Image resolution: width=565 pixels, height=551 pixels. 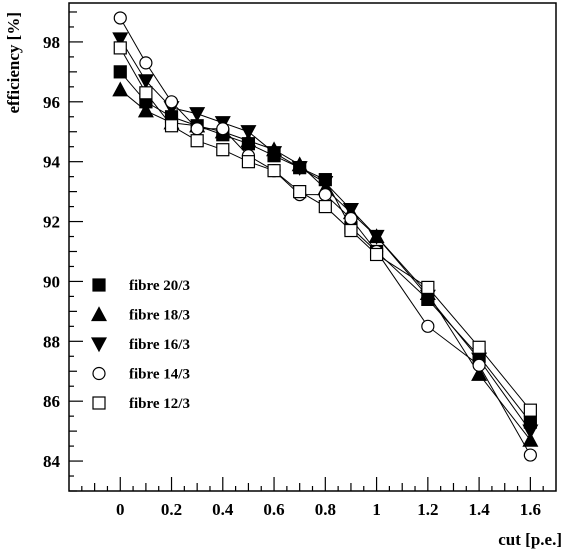 I want to click on legend-entry: fibre 14/3, so click(x=141, y=374).